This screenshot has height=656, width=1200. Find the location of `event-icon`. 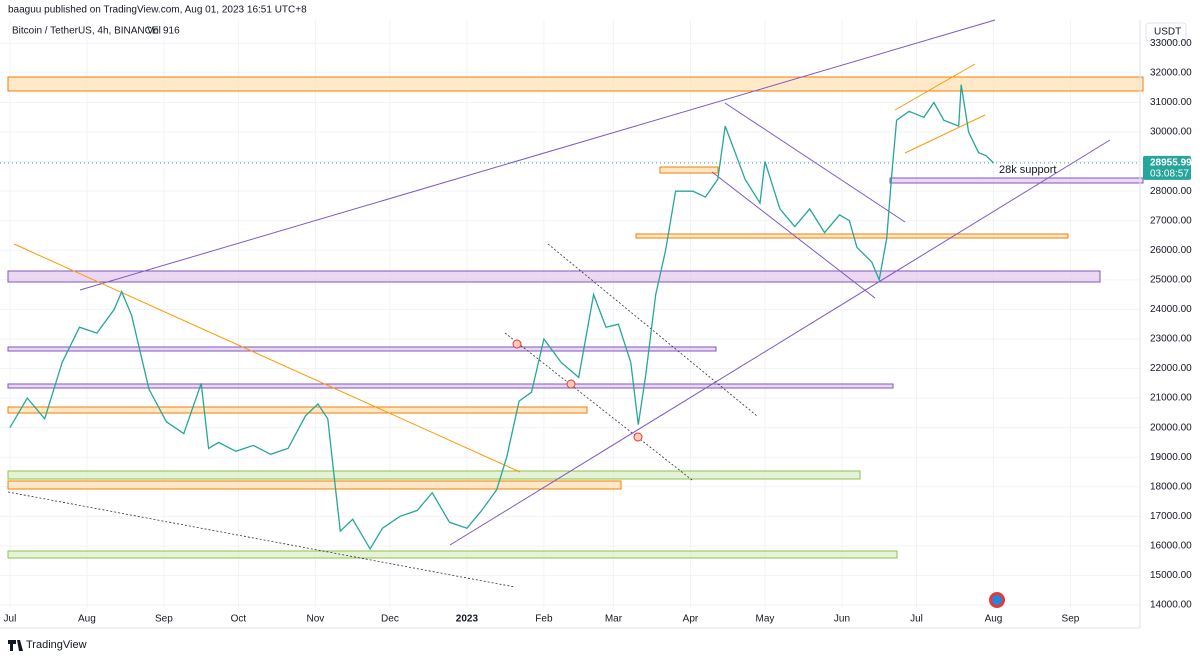

event-icon is located at coordinates (997, 600).